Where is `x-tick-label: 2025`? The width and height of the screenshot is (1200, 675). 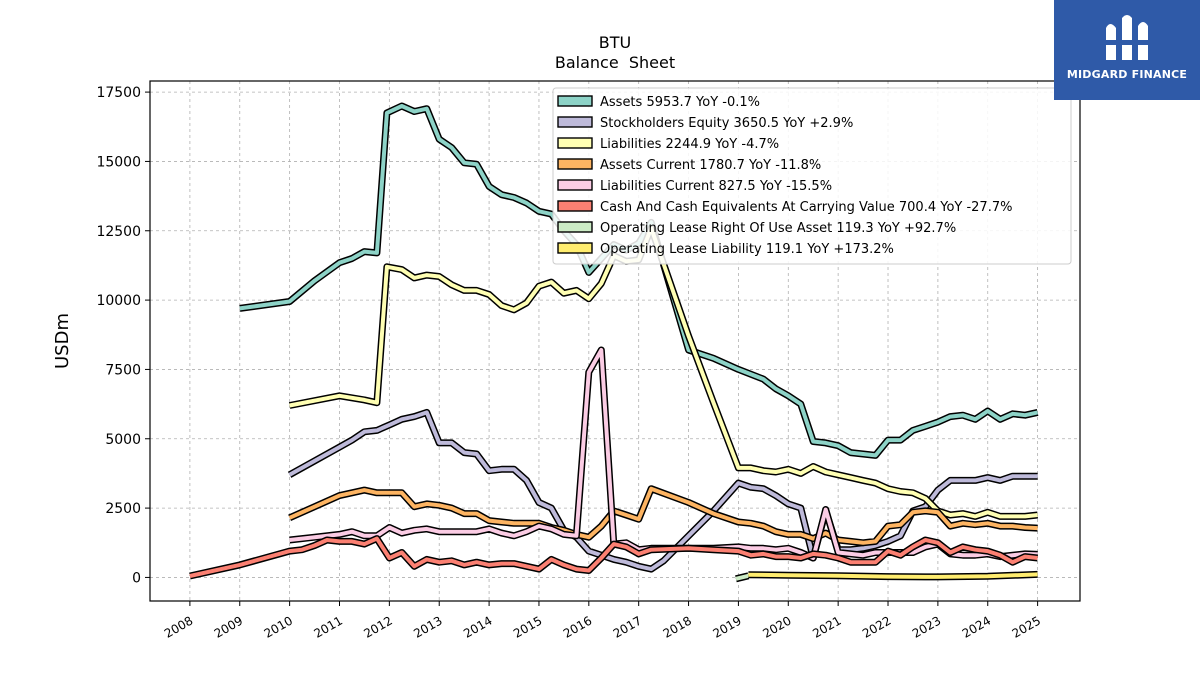
x-tick-label: 2025 is located at coordinates (1026, 626).